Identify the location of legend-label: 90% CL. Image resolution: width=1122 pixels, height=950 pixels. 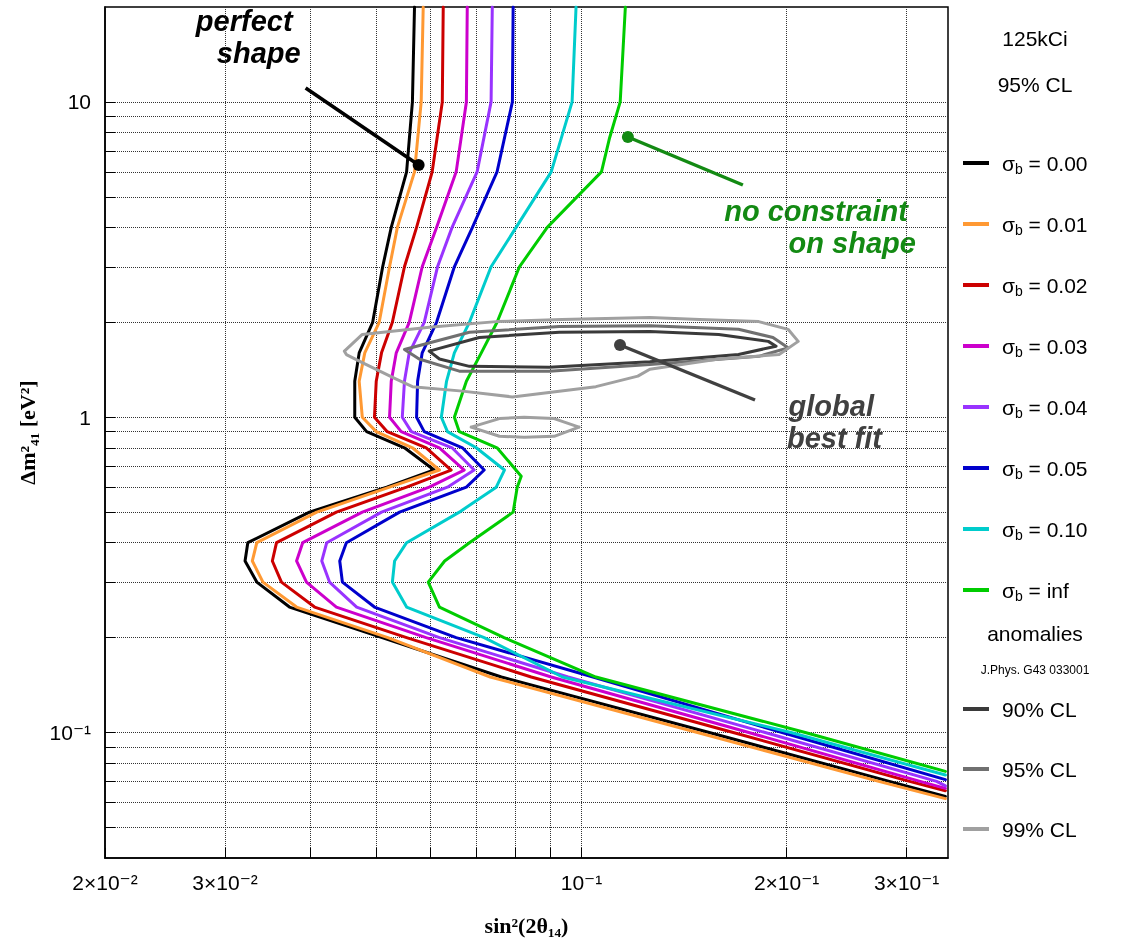
(1039, 709).